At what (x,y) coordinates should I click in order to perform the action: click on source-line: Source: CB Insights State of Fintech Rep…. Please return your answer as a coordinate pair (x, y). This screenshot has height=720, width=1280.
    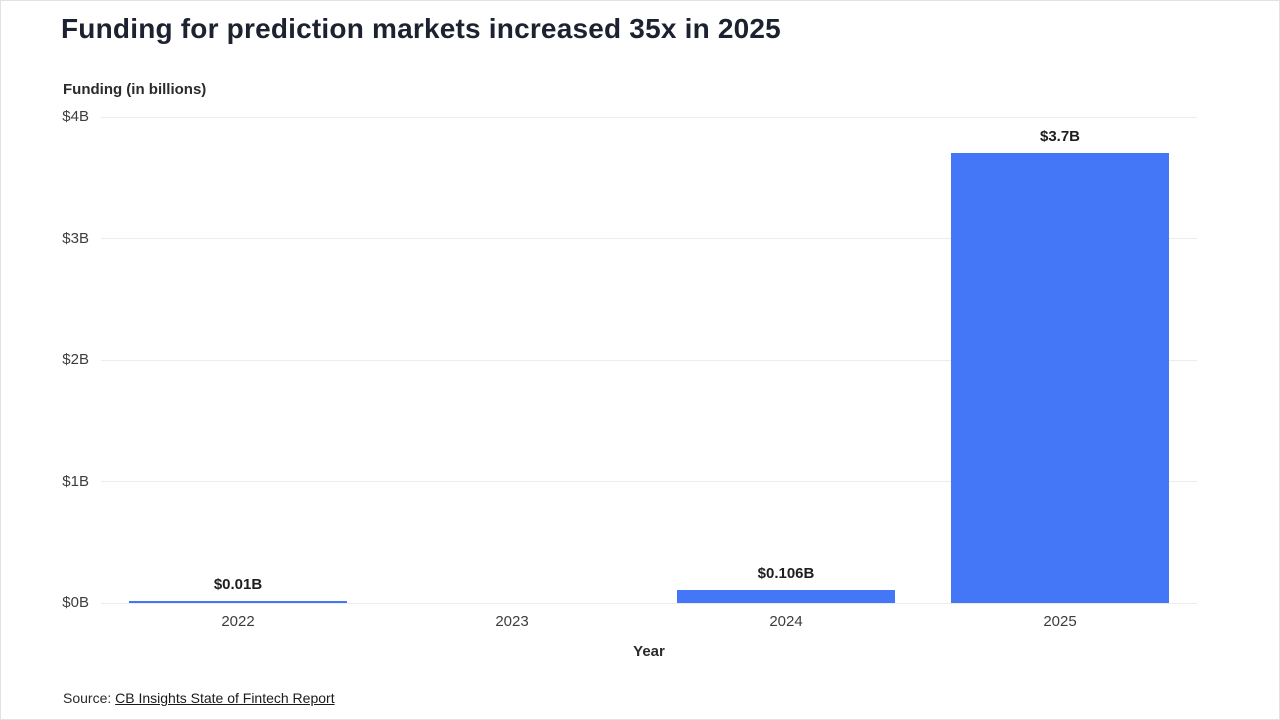
    Looking at the image, I should click on (199, 698).